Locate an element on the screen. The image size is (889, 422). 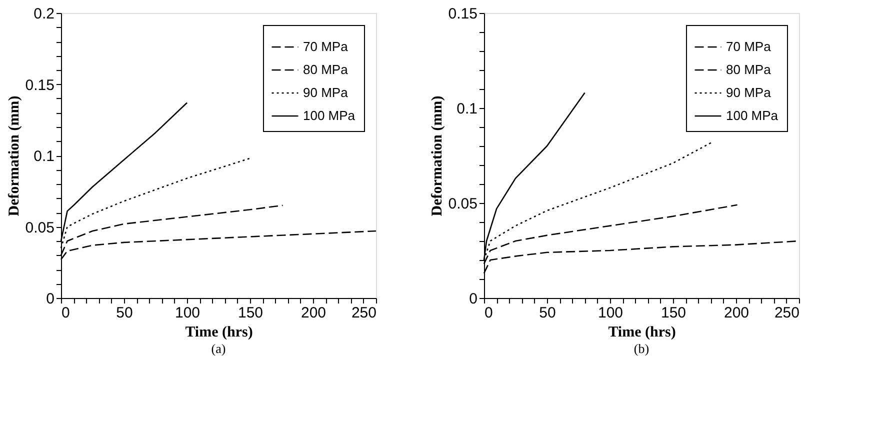
y-tick-label: 0.2 is located at coordinates (44, 14).